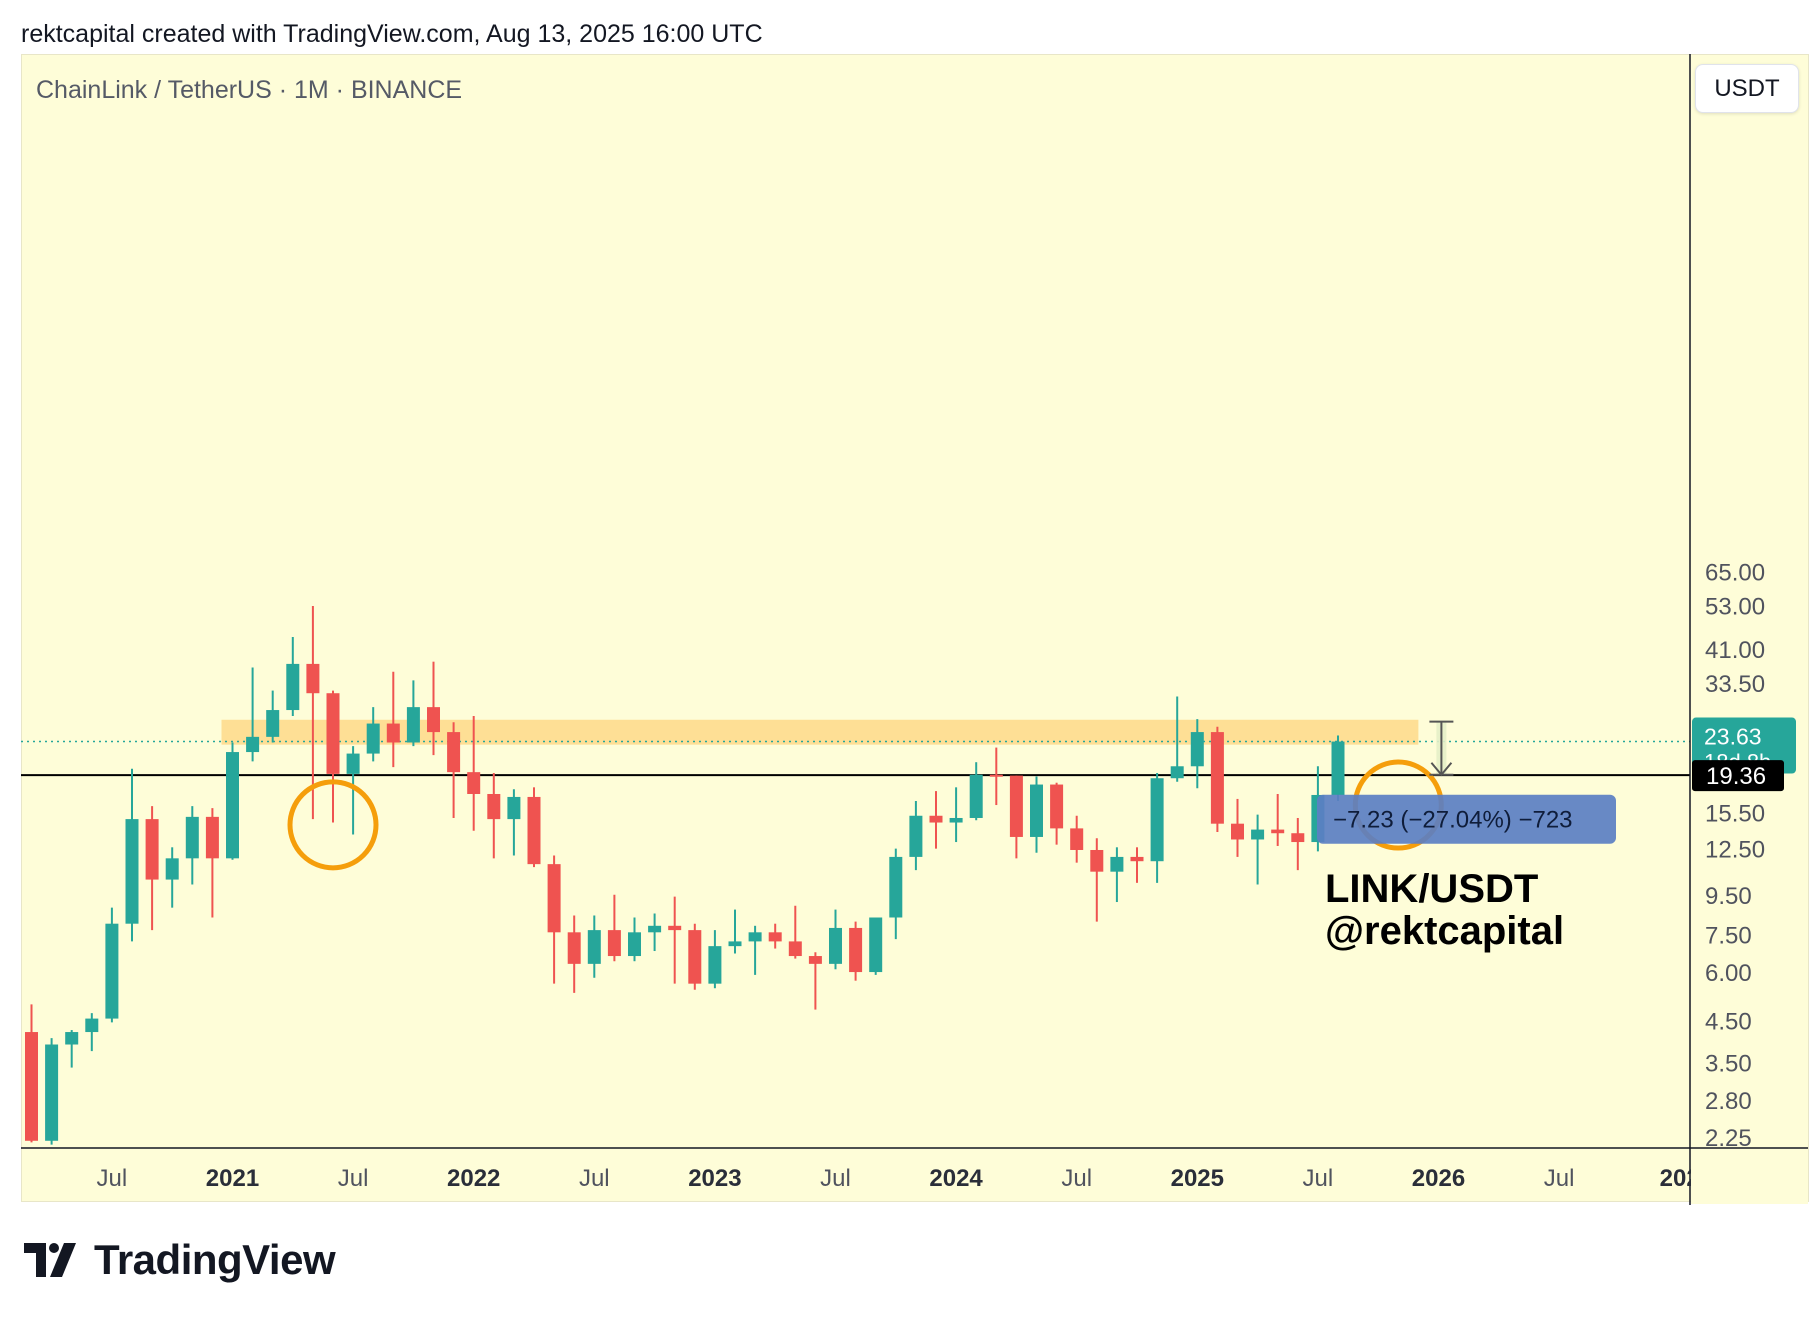  I want to click on price-tick-label: 2.80, so click(1728, 1101).